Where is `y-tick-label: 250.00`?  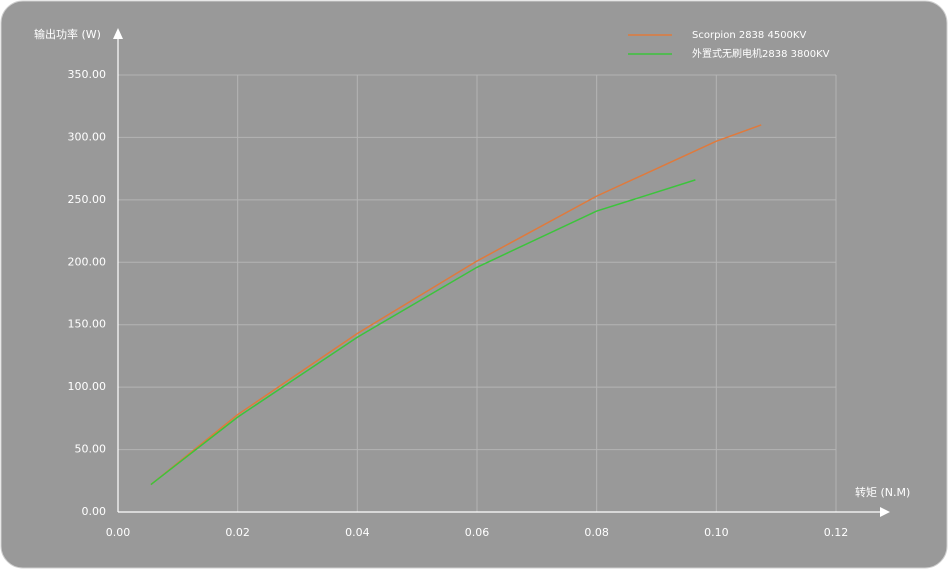 y-tick-label: 250.00 is located at coordinates (87, 199).